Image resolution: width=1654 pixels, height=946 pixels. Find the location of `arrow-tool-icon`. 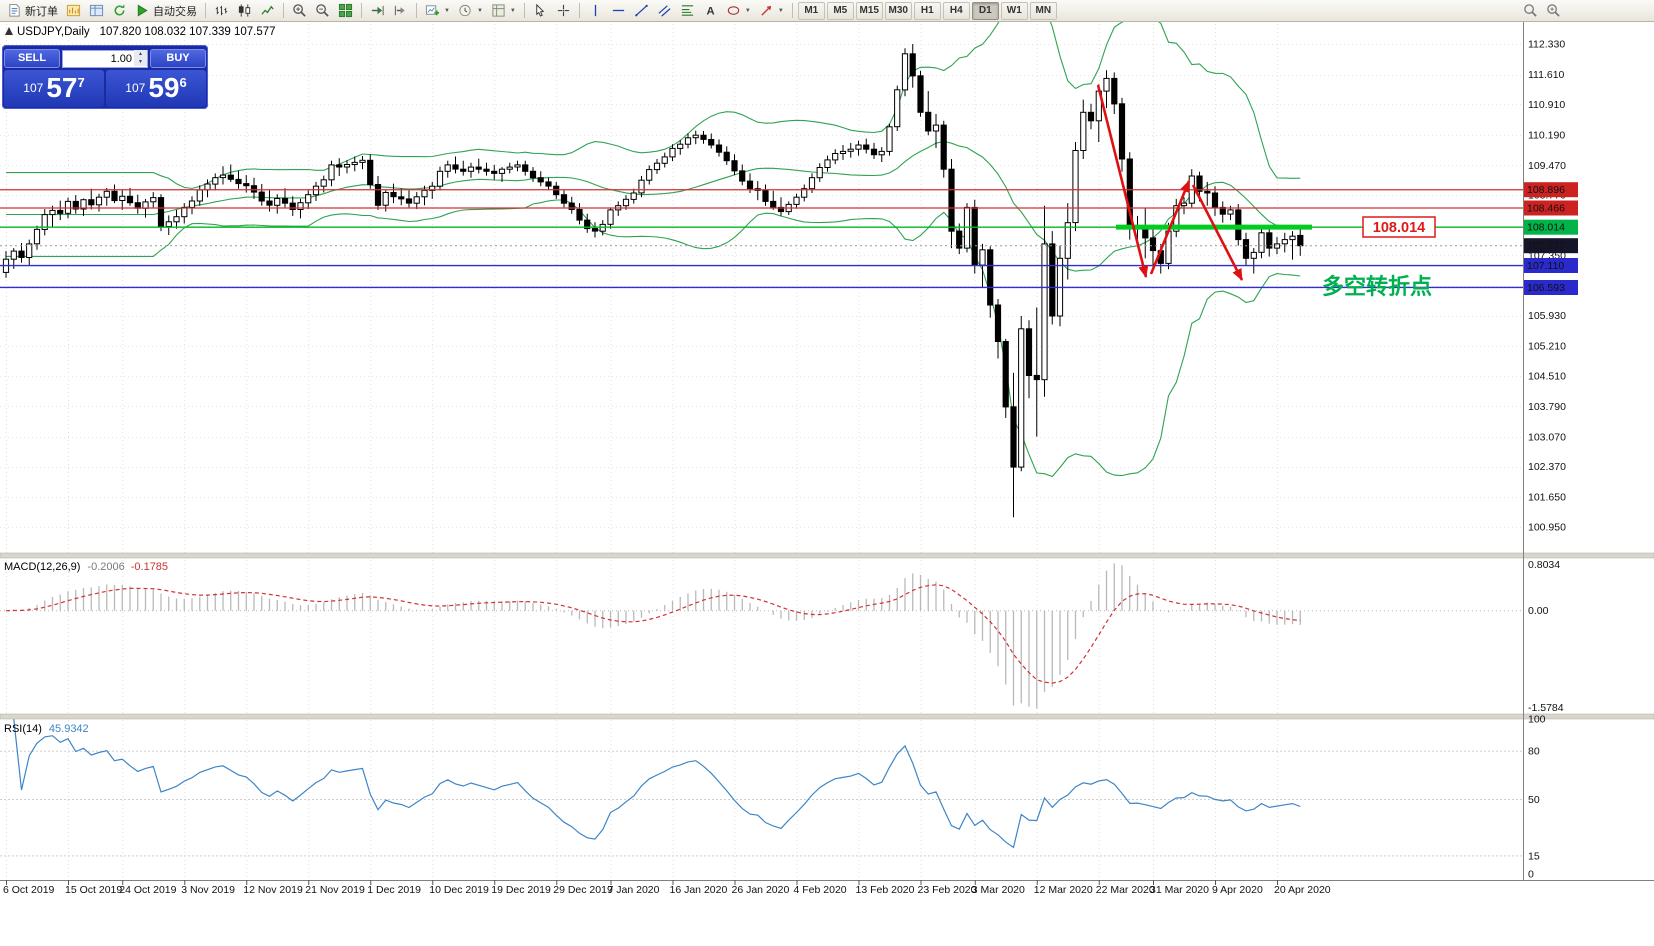

arrow-tool-icon is located at coordinates (766, 10).